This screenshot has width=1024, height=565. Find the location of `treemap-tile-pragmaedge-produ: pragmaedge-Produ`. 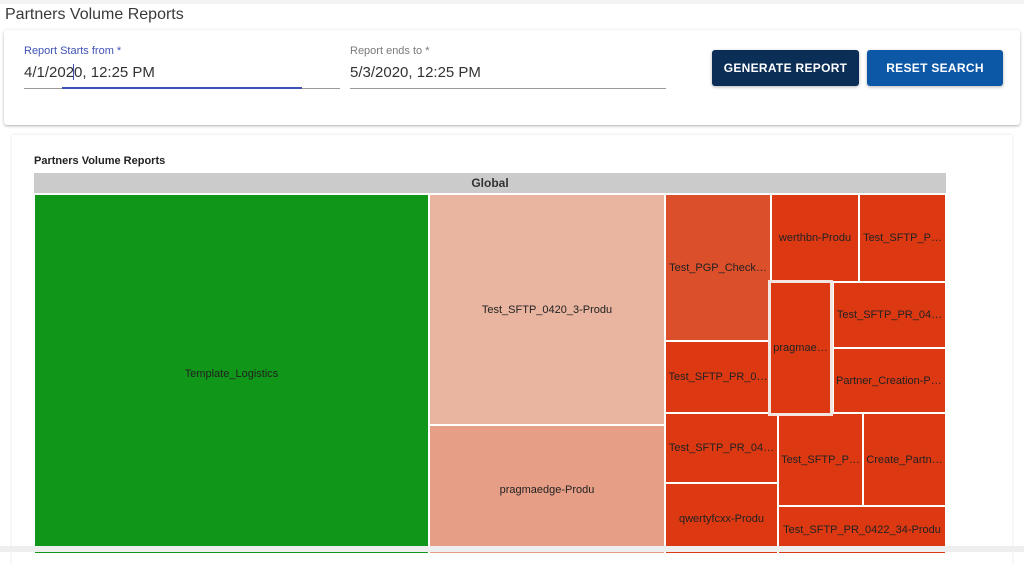

treemap-tile-pragmaedge-produ: pragmaedge-Produ is located at coordinates (547, 489).